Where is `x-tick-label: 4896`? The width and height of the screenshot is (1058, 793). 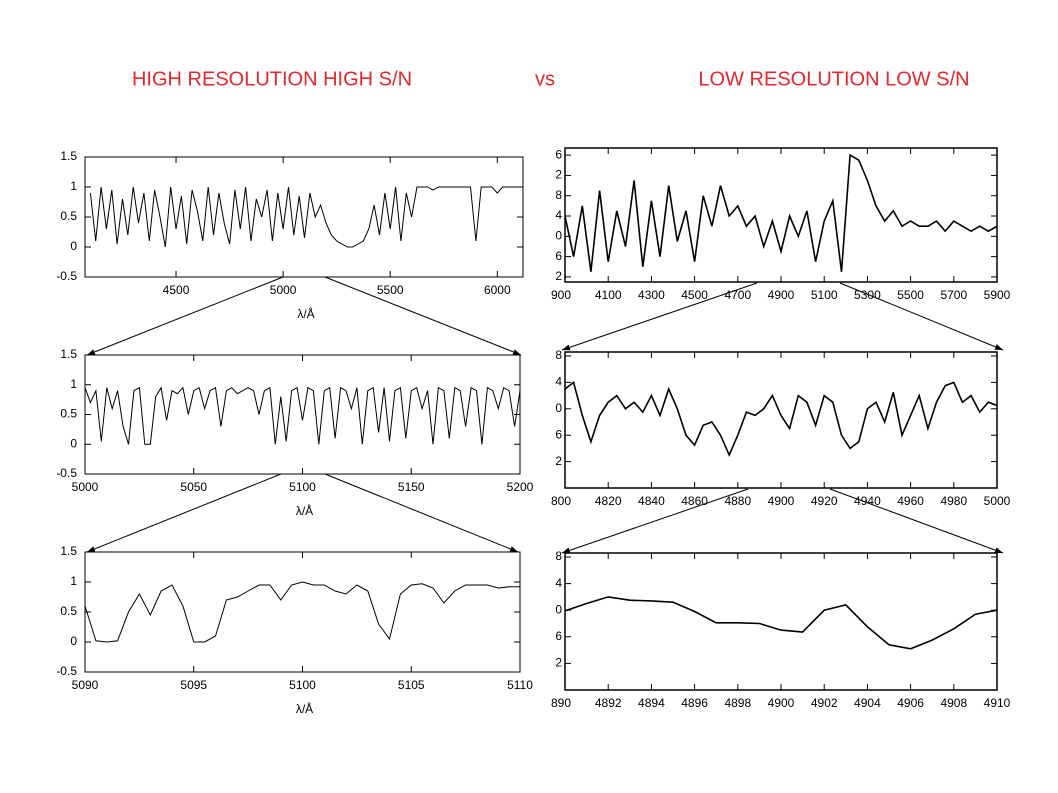
x-tick-label: 4896 is located at coordinates (694, 703).